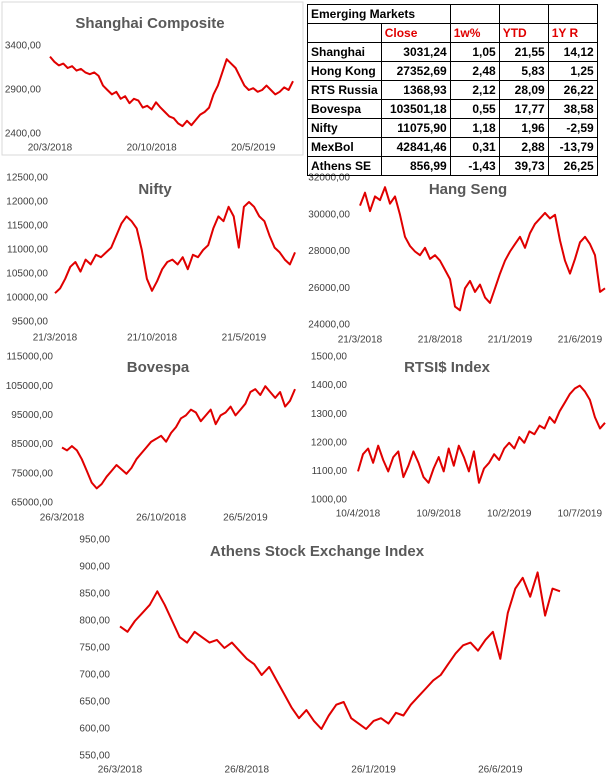  Describe the element at coordinates (474, 71) in the screenshot. I see `cell: 2,48` at that location.